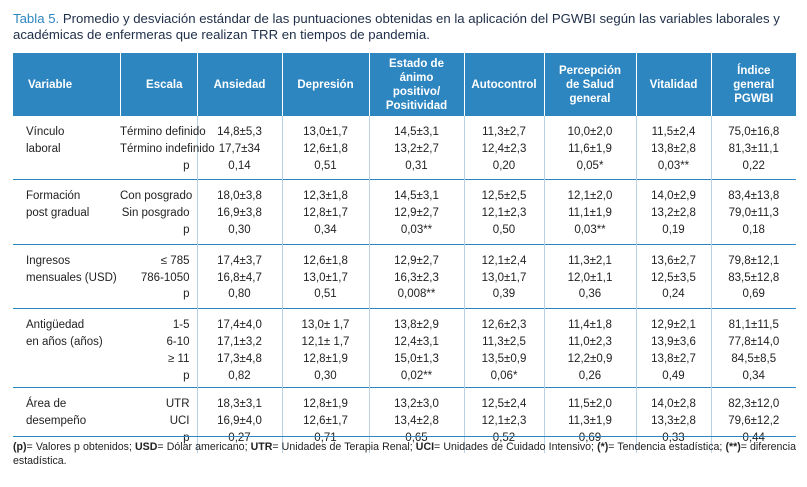  What do you see at coordinates (674, 84) in the screenshot?
I see `header-vitalidad: Vitalidad` at bounding box center [674, 84].